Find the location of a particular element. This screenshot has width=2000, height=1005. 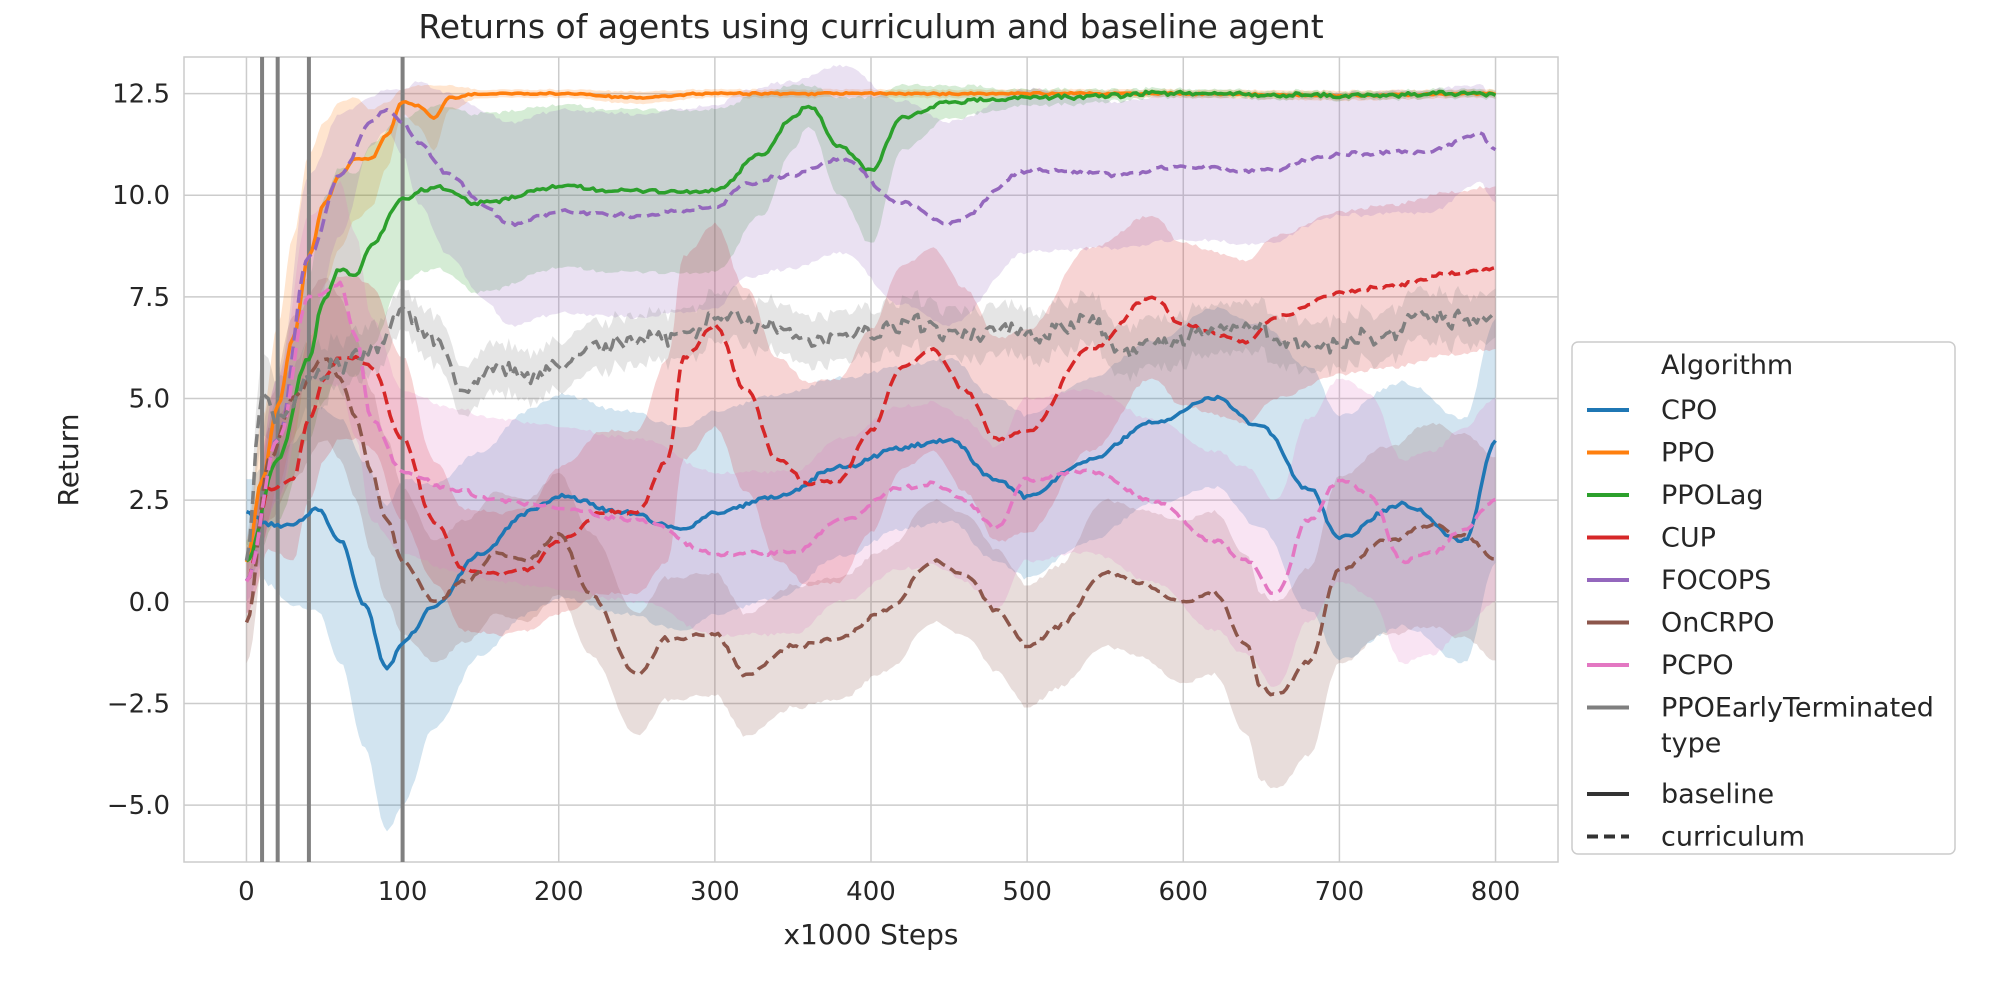

legend-entry-label: PCPO is located at coordinates (1697, 665).